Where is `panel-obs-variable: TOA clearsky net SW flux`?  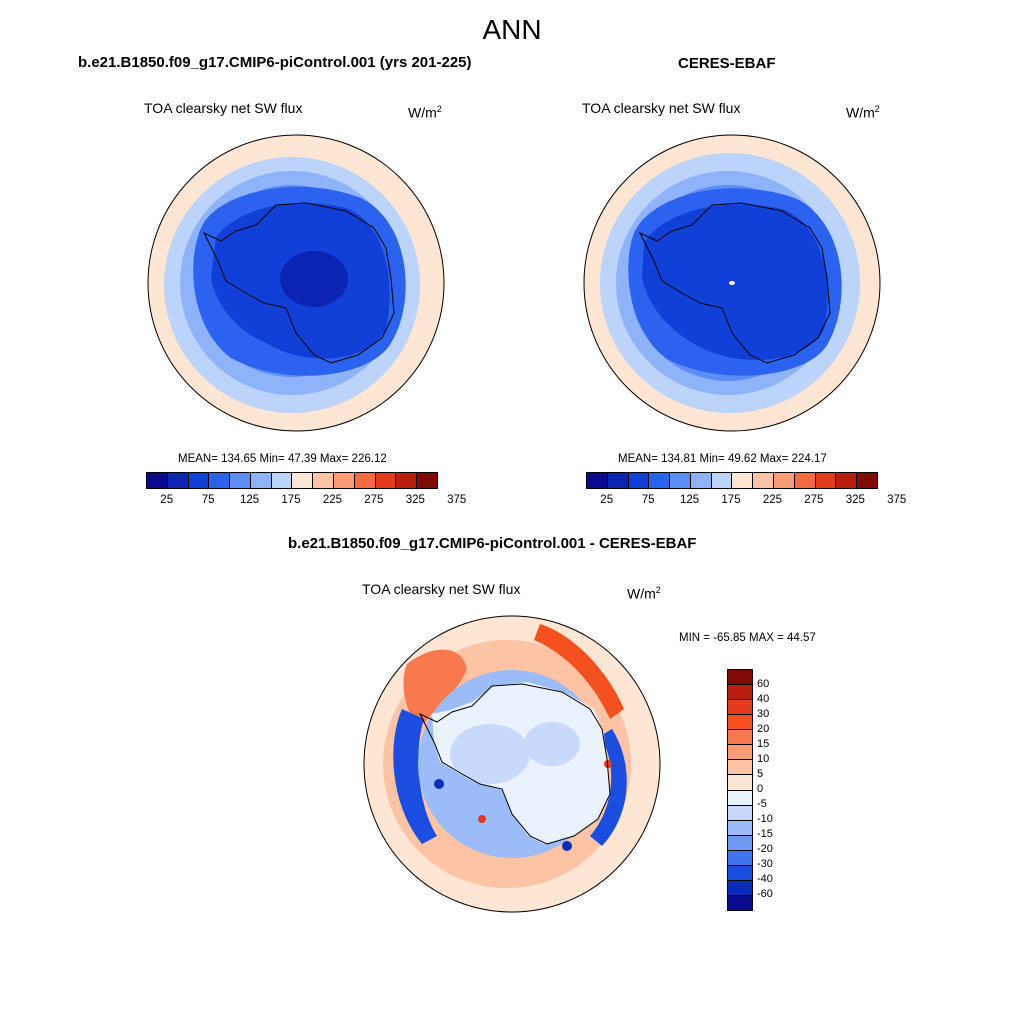 panel-obs-variable: TOA clearsky net SW flux is located at coordinates (661, 108).